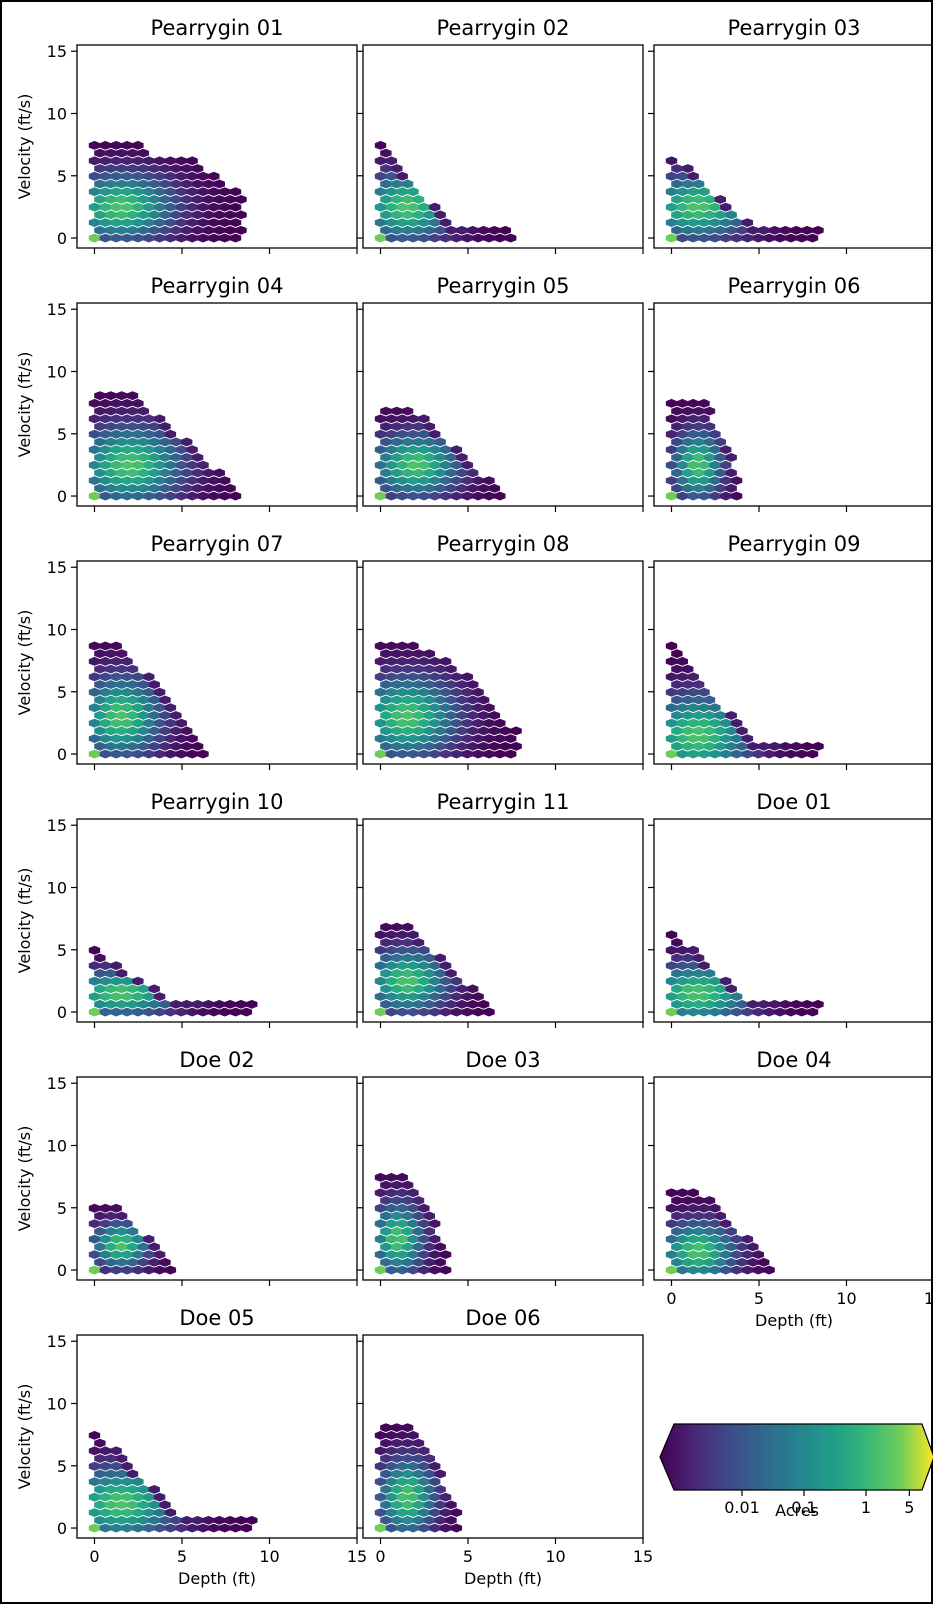 The height and width of the screenshot is (1604, 933). Describe the element at coordinates (643, 1556) in the screenshot. I see `x-tick-label: 15` at that location.